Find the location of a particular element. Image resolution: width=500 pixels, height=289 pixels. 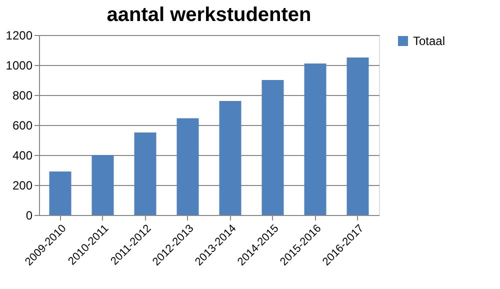

y-tick-label: 800 is located at coordinates (22, 95).